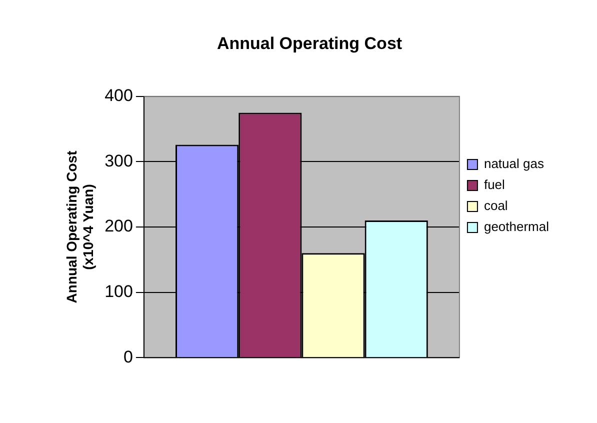 This screenshot has width=597, height=423. I want to click on y-tick-label: 100, so click(118, 291).